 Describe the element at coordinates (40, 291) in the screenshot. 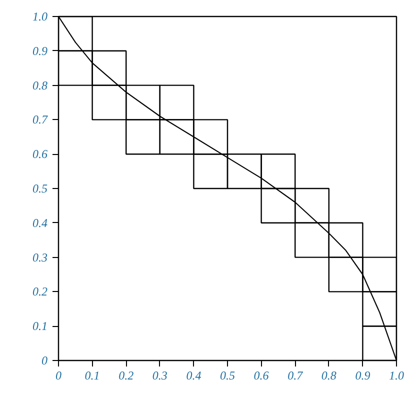

I see `y-tick-label: 0.2` at that location.